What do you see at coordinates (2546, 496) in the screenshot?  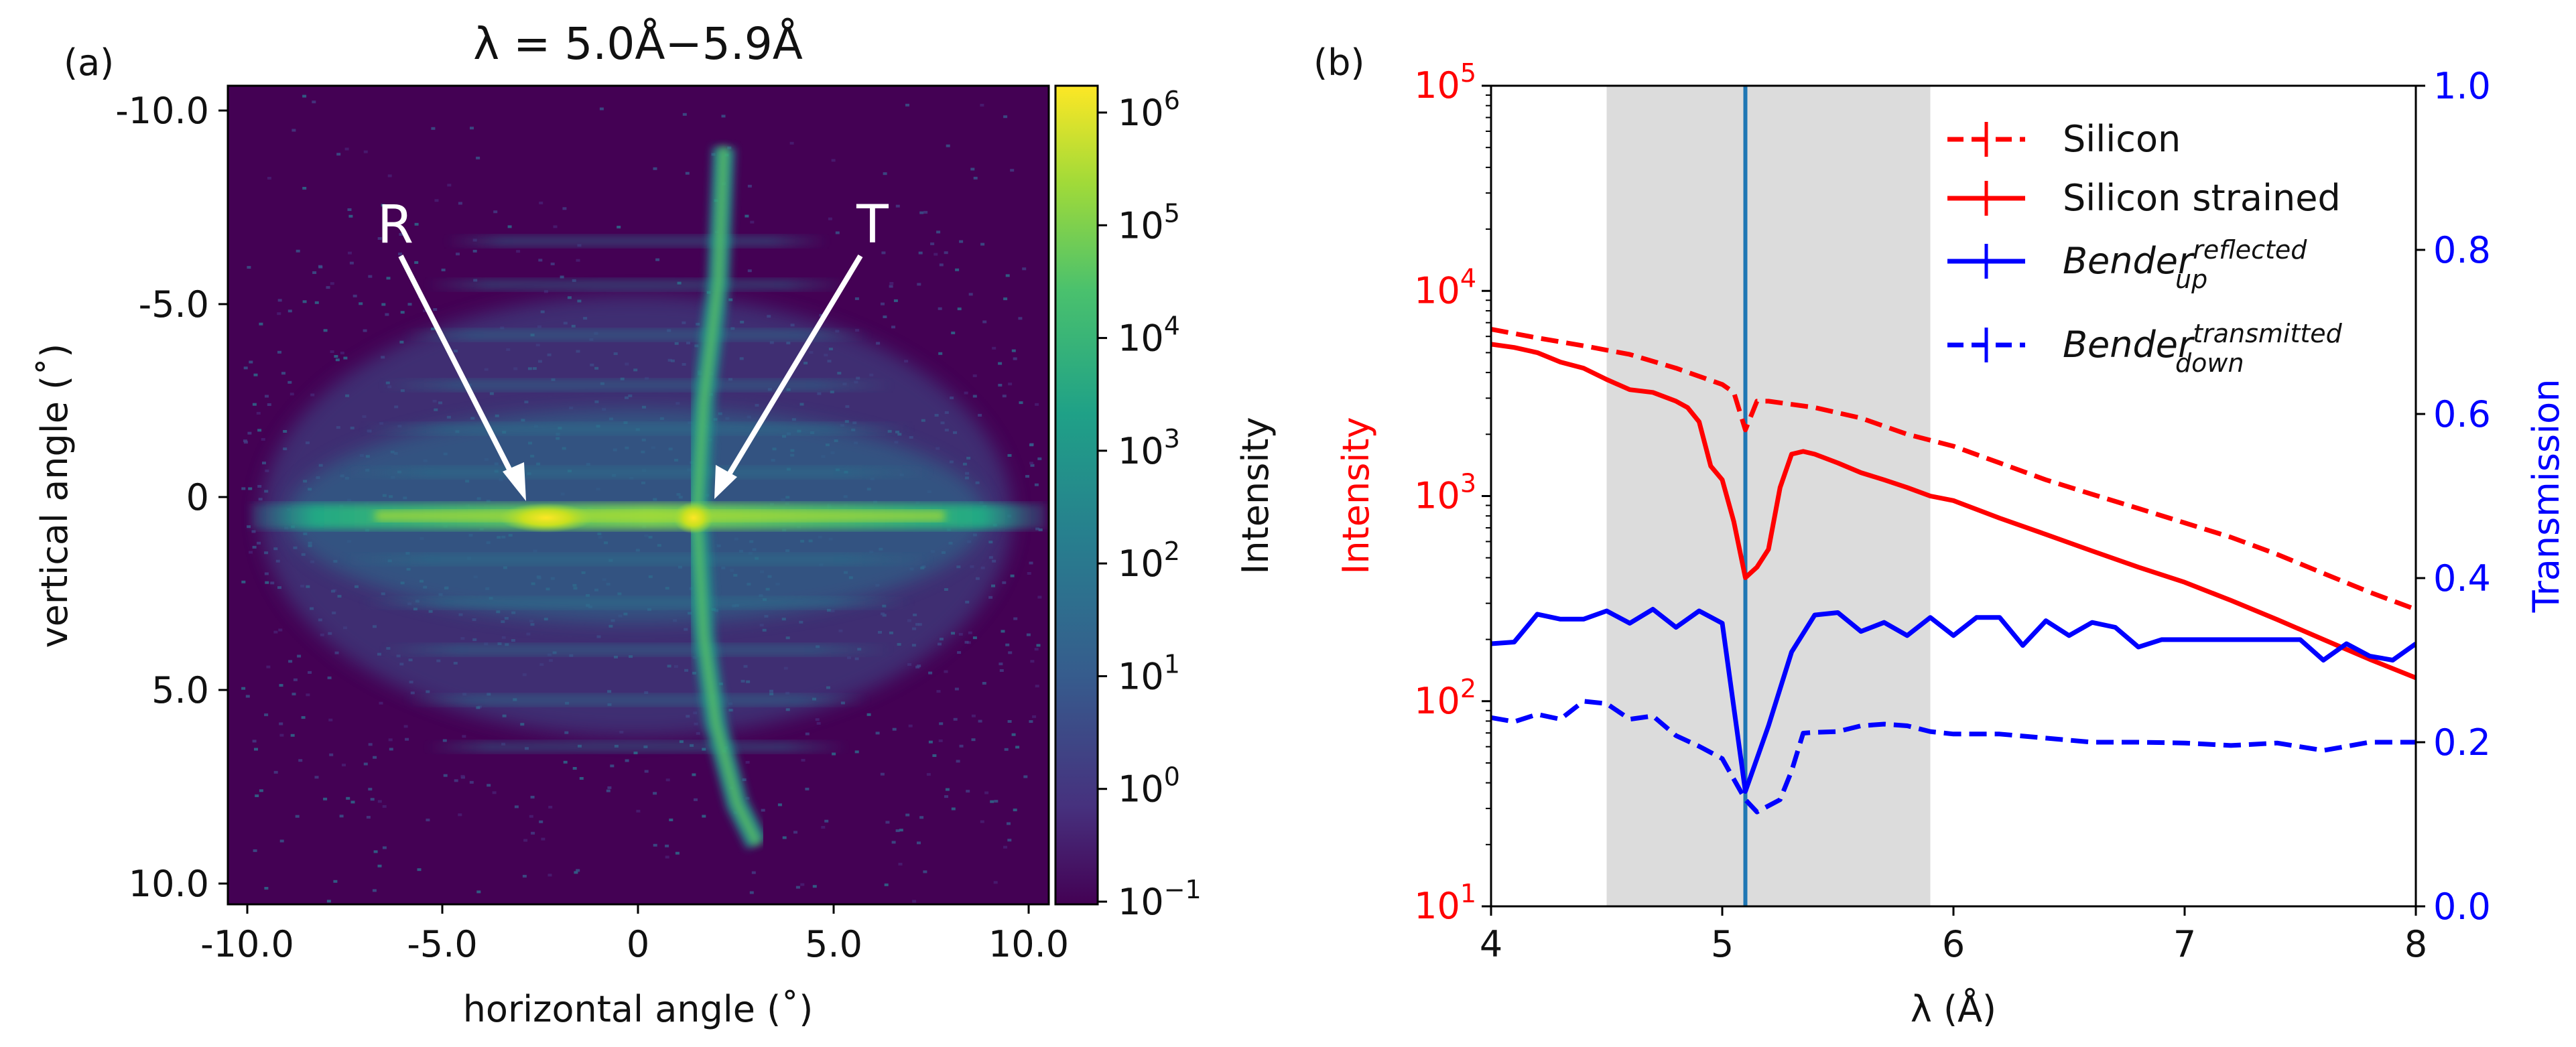 I see `right-axis-label: Transmission` at bounding box center [2546, 496].